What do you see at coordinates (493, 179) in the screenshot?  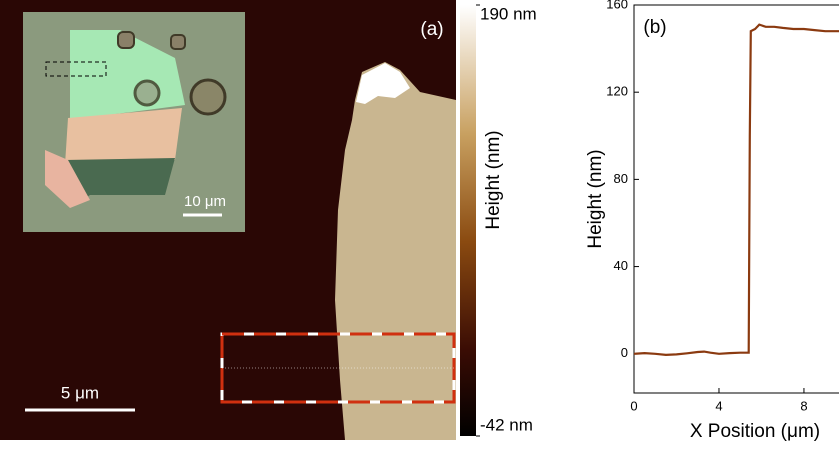 I see `colorbar-label: Height (nm)` at bounding box center [493, 179].